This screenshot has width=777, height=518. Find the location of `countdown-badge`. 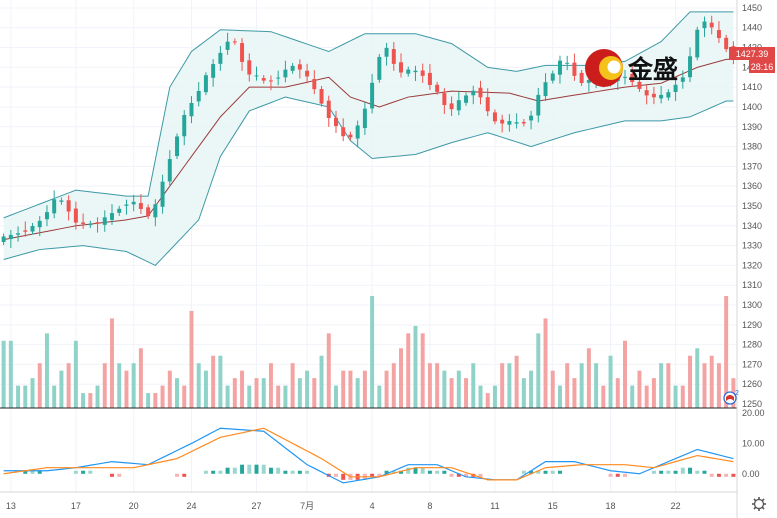

countdown-badge is located at coordinates (762, 66).